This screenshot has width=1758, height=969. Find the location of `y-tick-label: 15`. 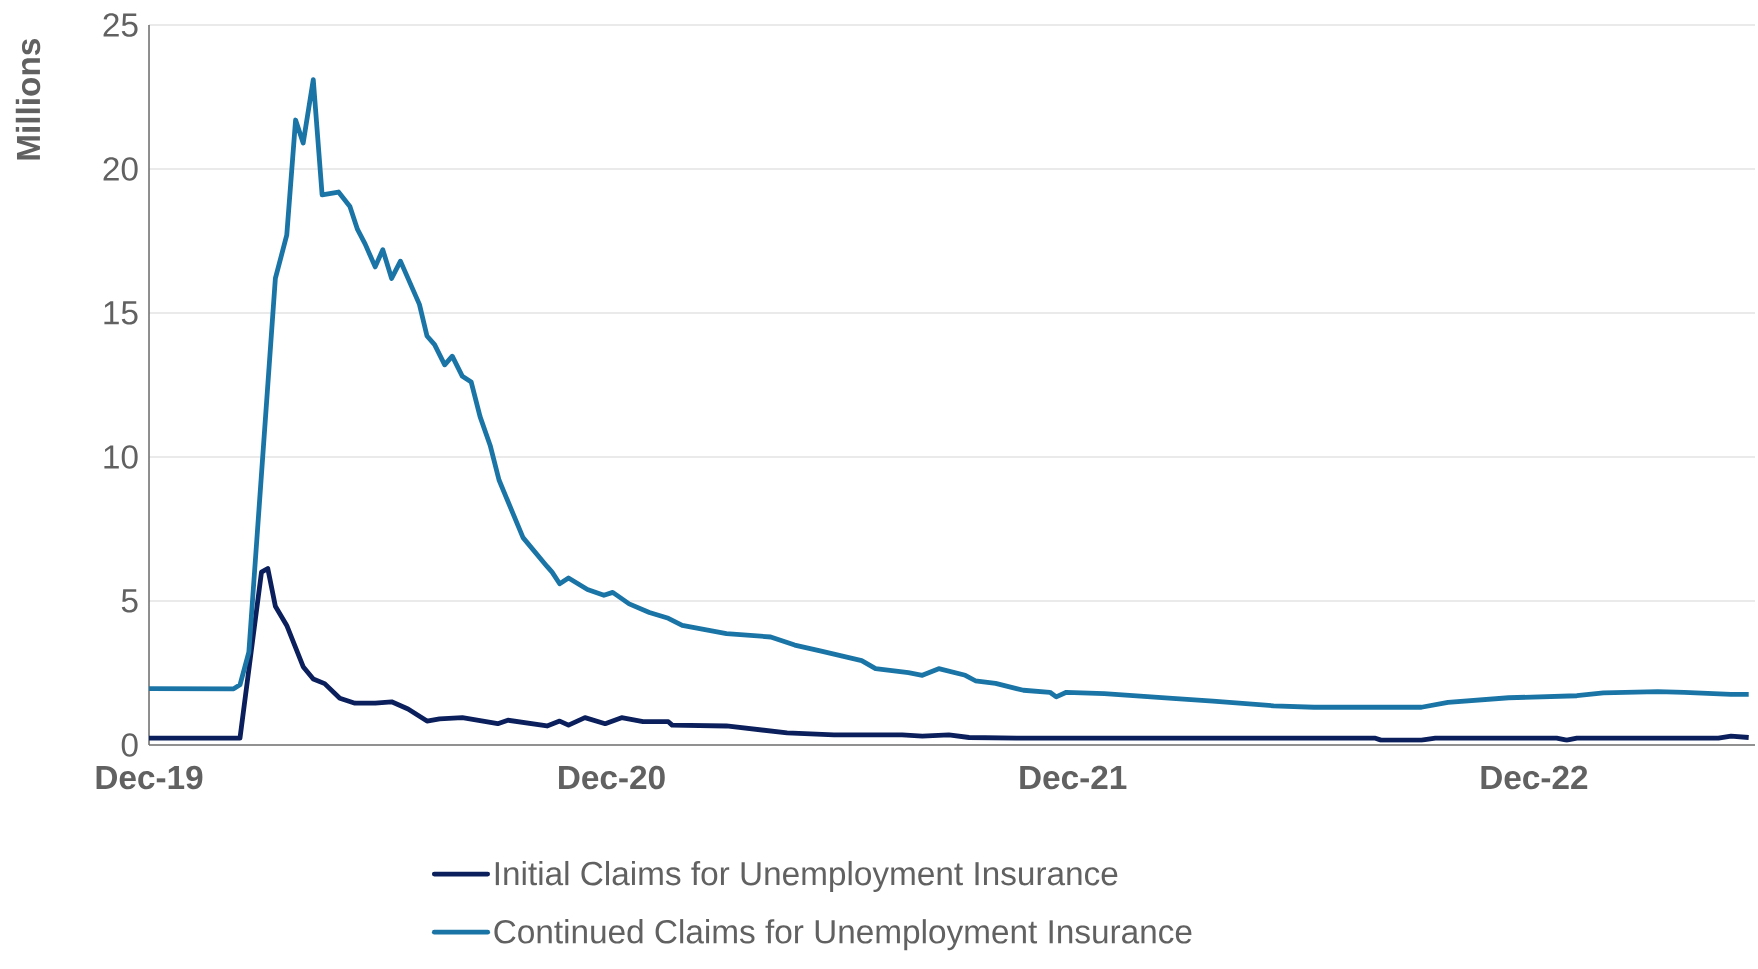

y-tick-label: 15 is located at coordinates (121, 313).